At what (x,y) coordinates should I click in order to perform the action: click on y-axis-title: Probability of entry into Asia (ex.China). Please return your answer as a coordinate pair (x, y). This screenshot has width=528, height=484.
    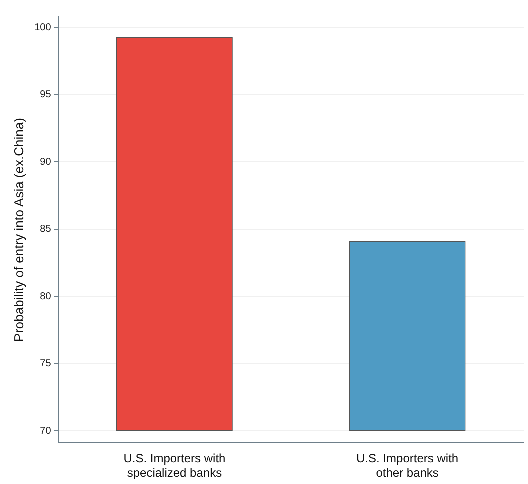
    Looking at the image, I should click on (18, 230).